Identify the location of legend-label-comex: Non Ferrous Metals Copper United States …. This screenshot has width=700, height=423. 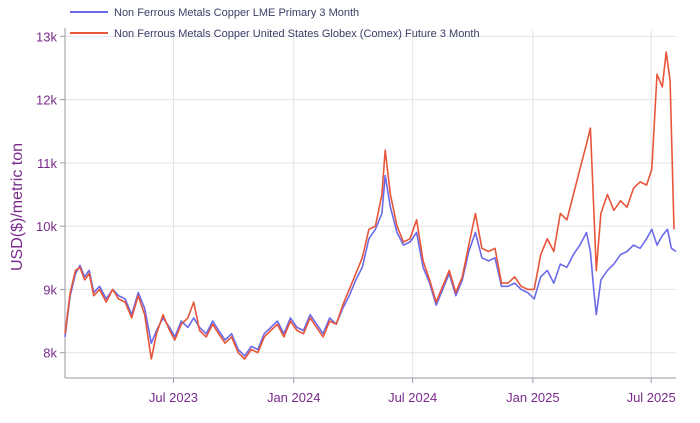
(297, 34).